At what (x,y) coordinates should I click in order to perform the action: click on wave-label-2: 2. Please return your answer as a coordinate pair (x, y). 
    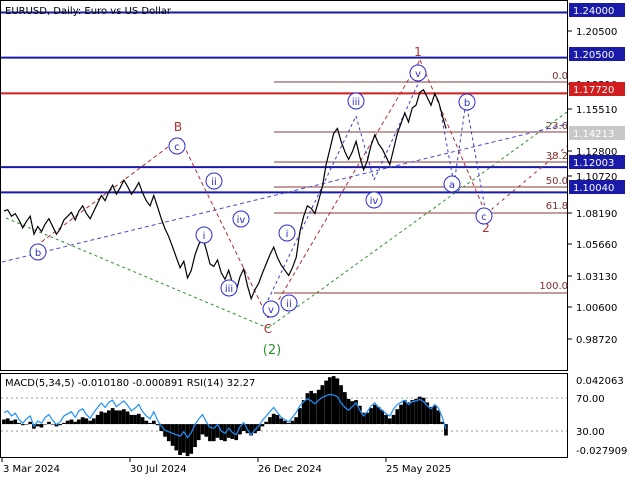
    Looking at the image, I should click on (486, 228).